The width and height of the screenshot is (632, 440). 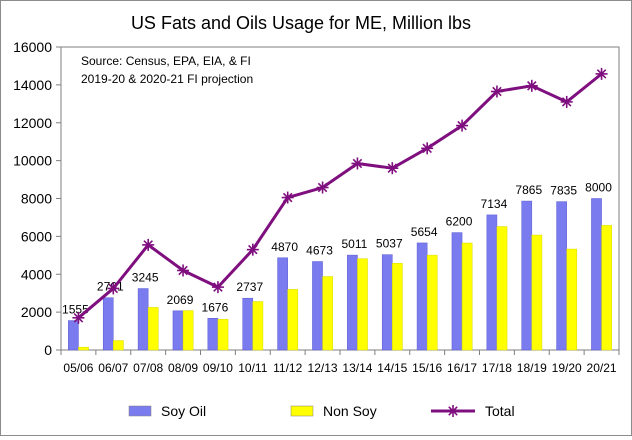 What do you see at coordinates (284, 247) in the screenshot?
I see `data-label: 4870` at bounding box center [284, 247].